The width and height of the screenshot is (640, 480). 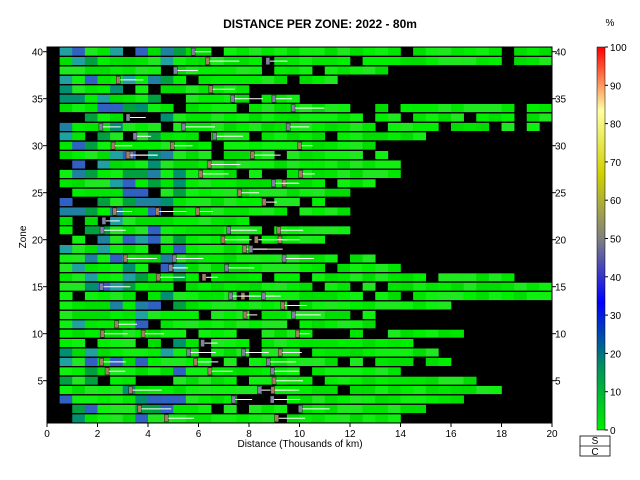 I want to click on legend-entry-c: C, so click(x=594, y=452).